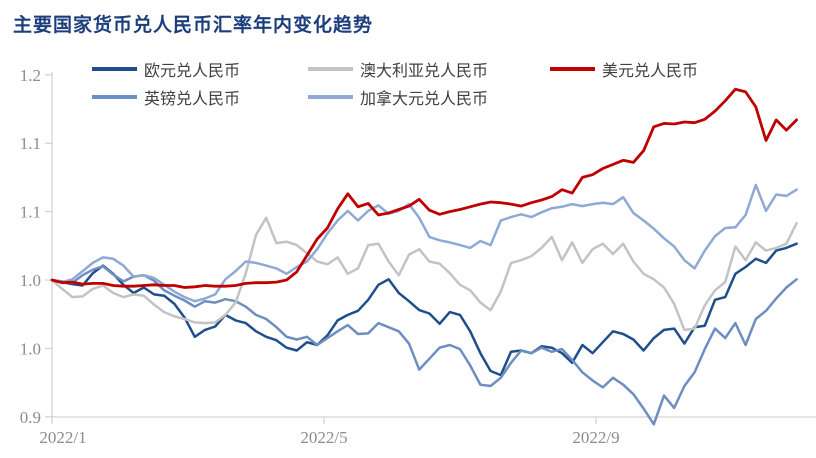 Image resolution: width=816 pixels, height=458 pixels. What do you see at coordinates (330, 97) in the screenshot?
I see `legend-swatch-cad` at bounding box center [330, 97].